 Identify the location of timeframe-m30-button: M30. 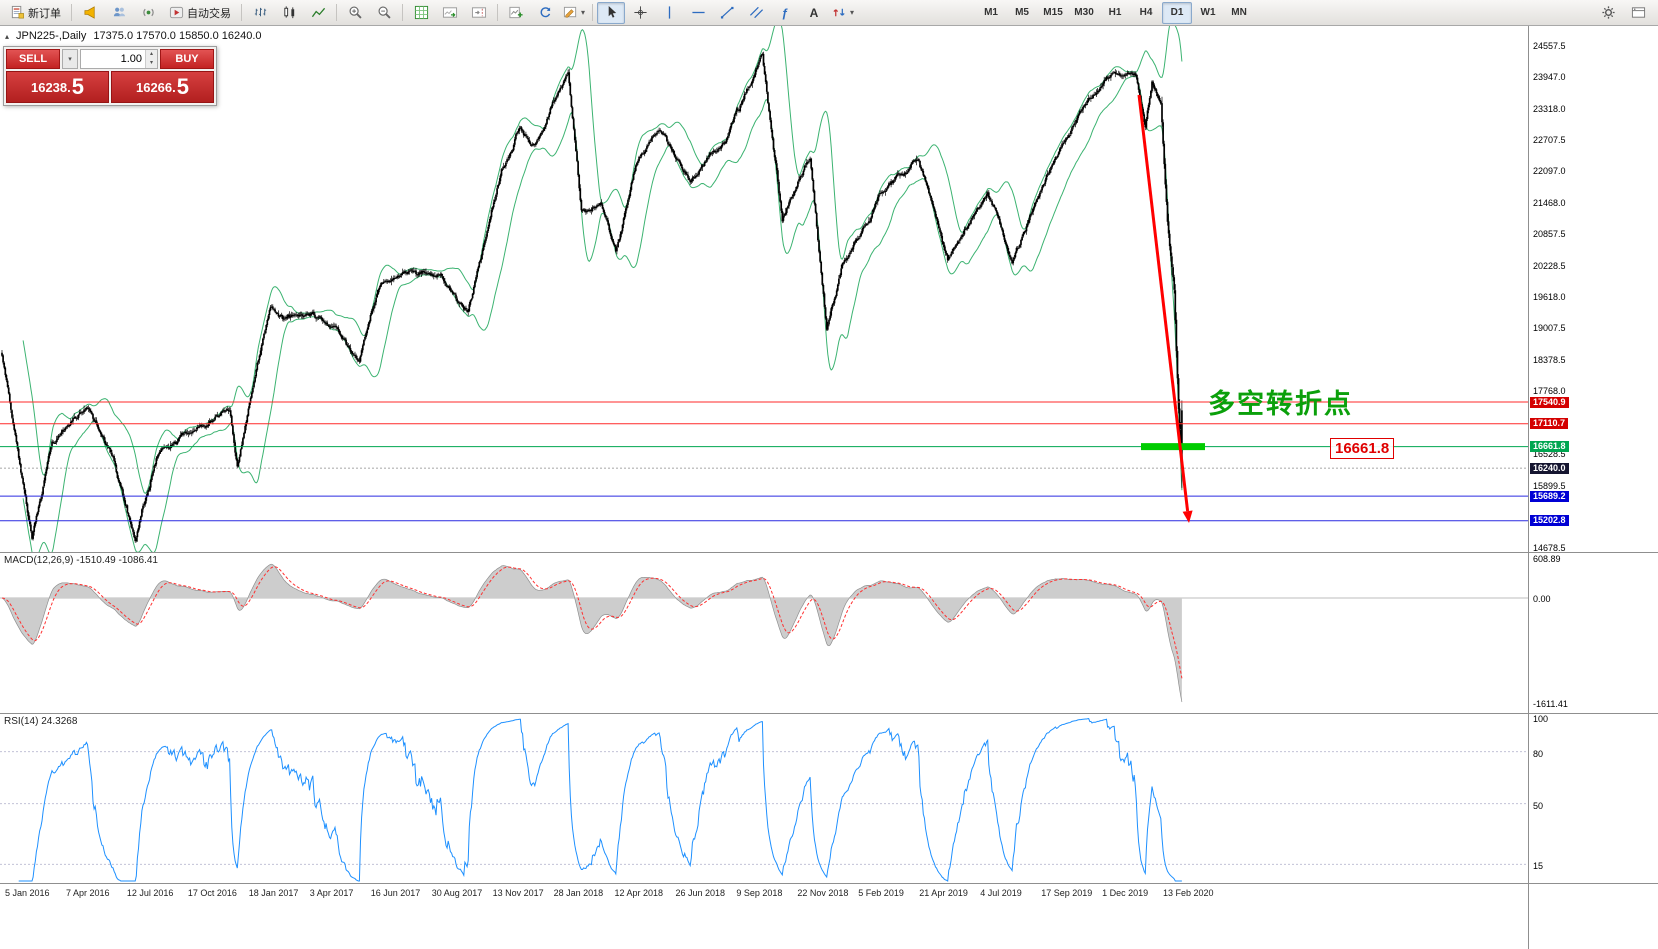
(1084, 12).